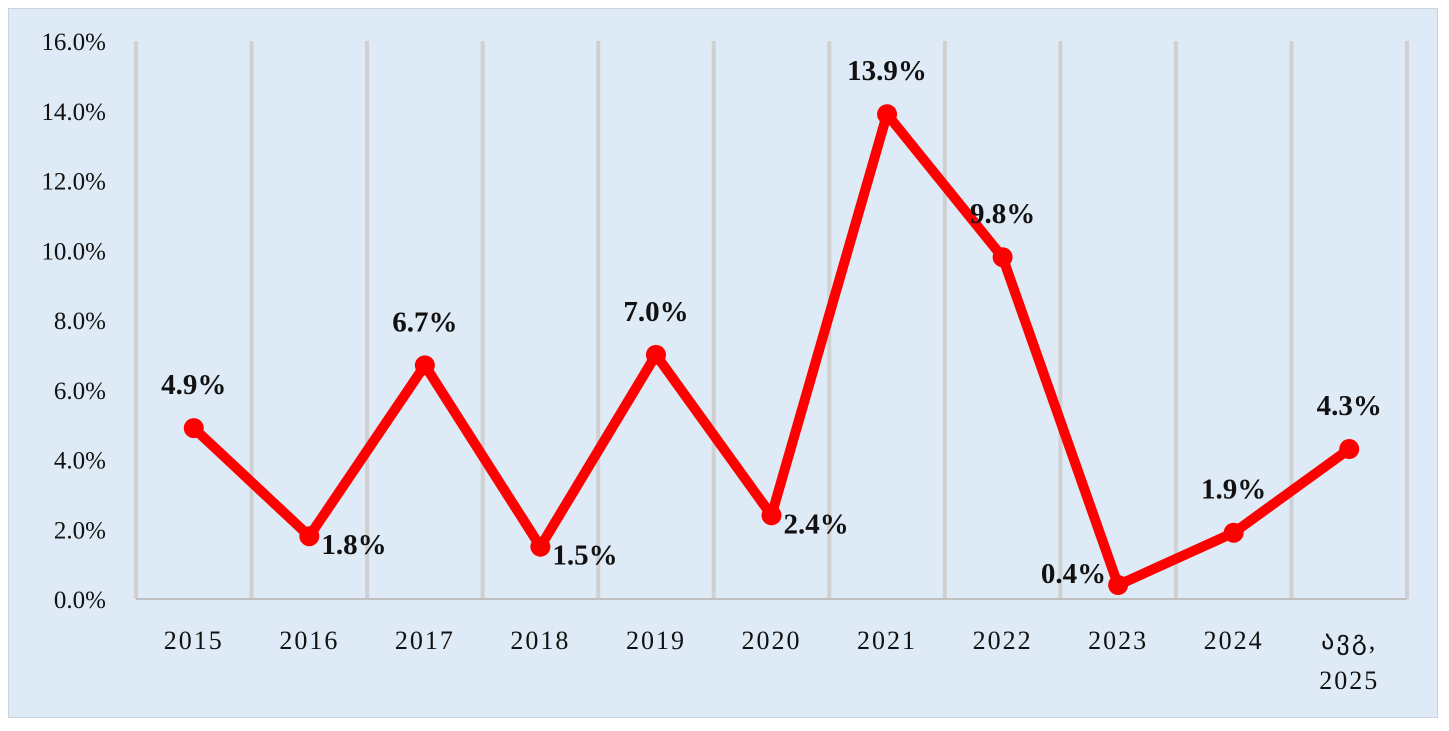 This screenshot has height=731, width=1449. I want to click on y-tick-label: 6.0%, so click(80, 391).